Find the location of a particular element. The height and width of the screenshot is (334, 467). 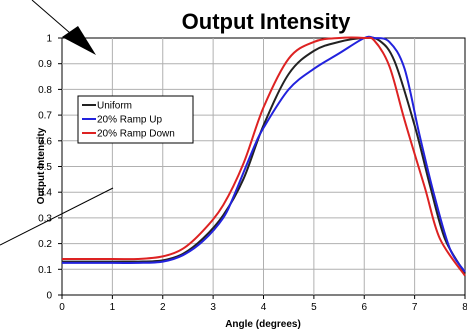

annotation-line is located at coordinates (57, 216).